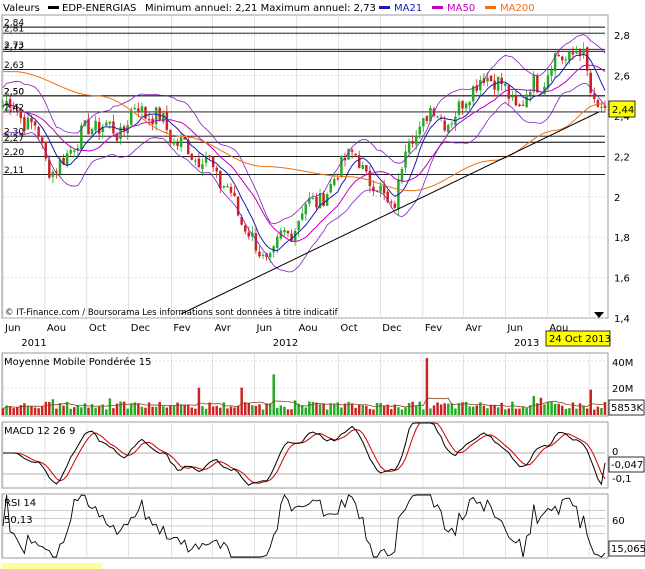 The image size is (645, 569). What do you see at coordinates (14, 108) in the screenshot?
I see `level-label: 2,42` at bounding box center [14, 108].